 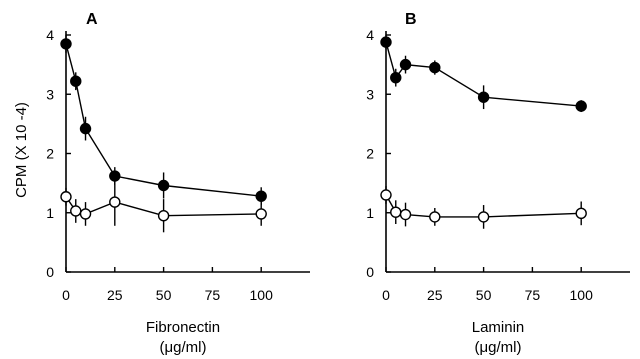 What do you see at coordinates (386, 295) in the screenshot?
I see `panel-b-x-tick-label: 0` at bounding box center [386, 295].